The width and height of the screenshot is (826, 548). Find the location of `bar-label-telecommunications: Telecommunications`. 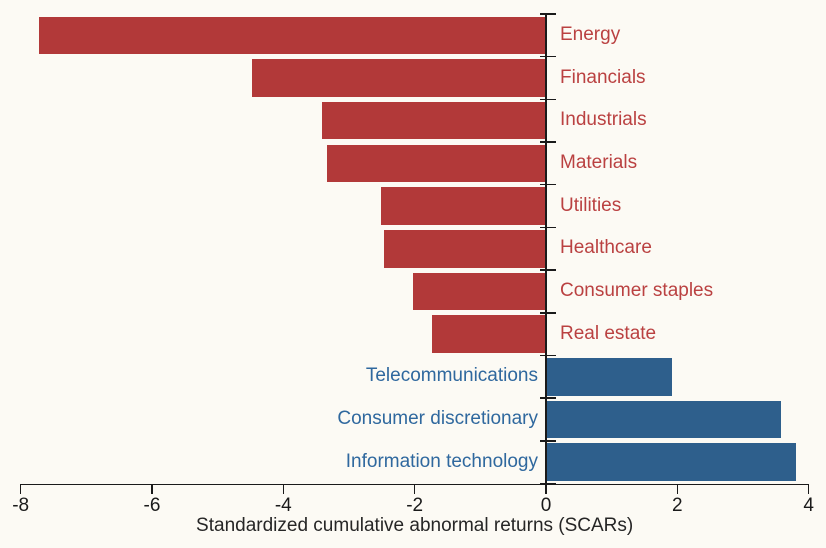

bar-label-telecommunications: Telecommunications is located at coordinates (451, 376).